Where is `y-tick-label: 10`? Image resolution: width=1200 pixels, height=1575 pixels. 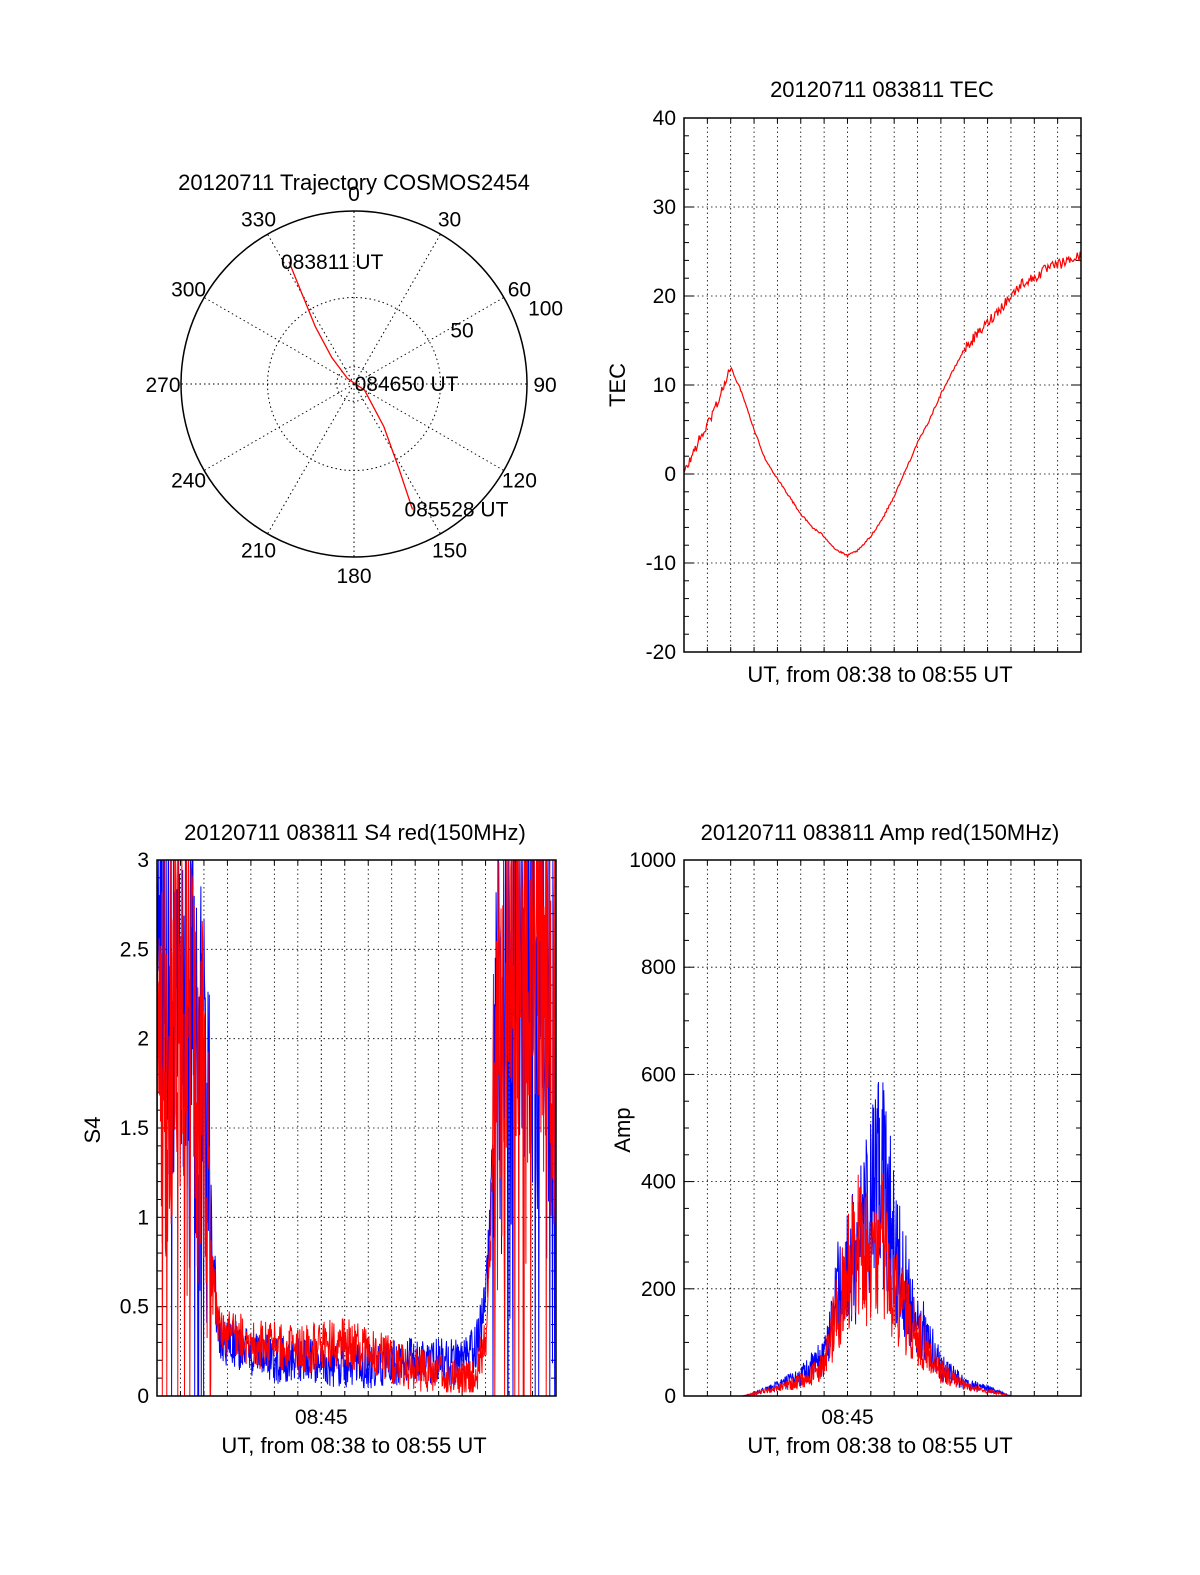 y-tick-label: 10 is located at coordinates (664, 385).